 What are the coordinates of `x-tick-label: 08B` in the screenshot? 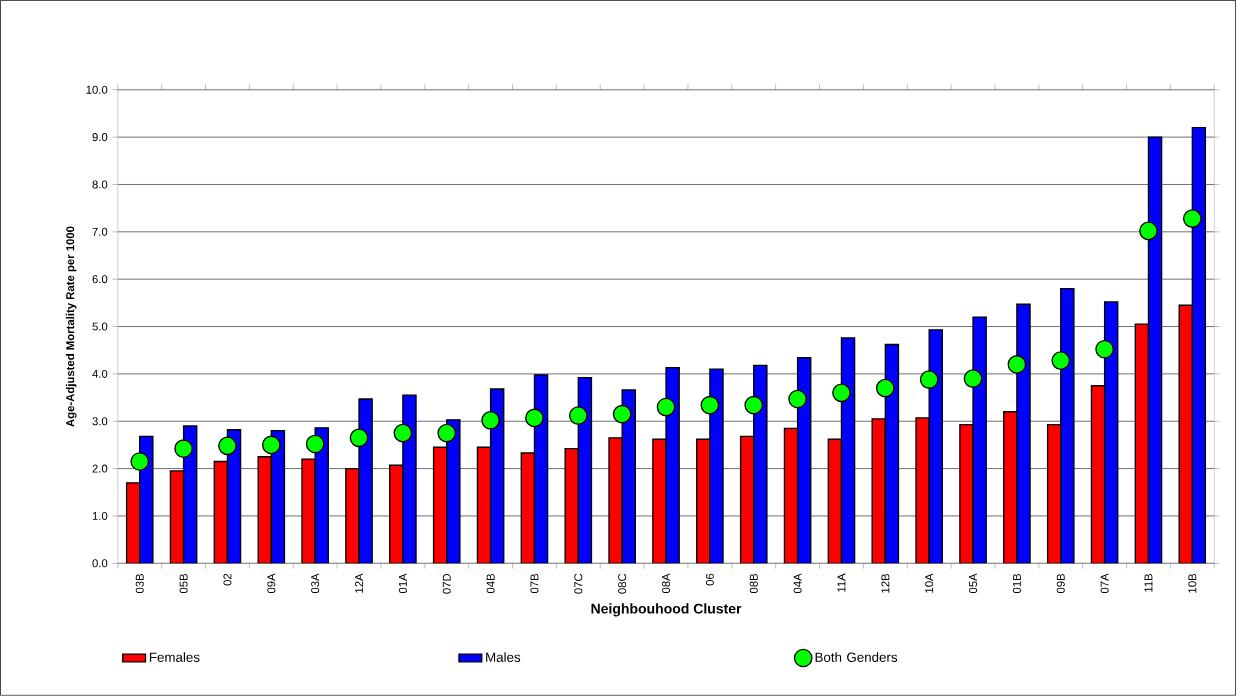 It's located at (753, 584).